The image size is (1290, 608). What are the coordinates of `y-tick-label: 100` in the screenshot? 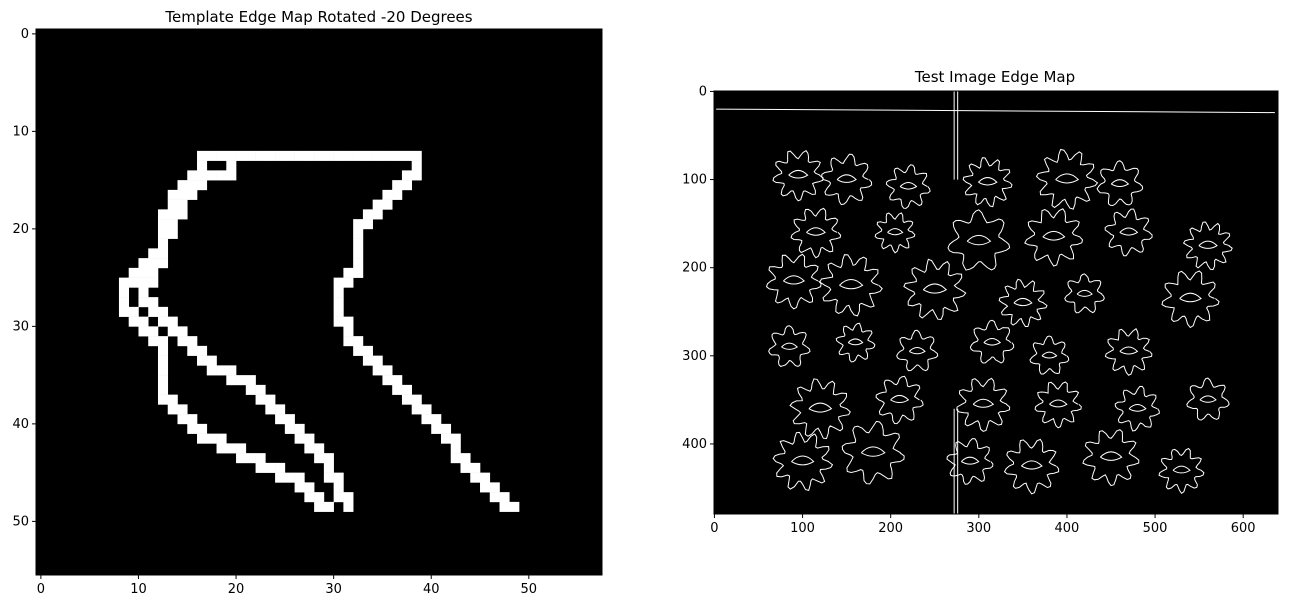 It's located at (694, 180).